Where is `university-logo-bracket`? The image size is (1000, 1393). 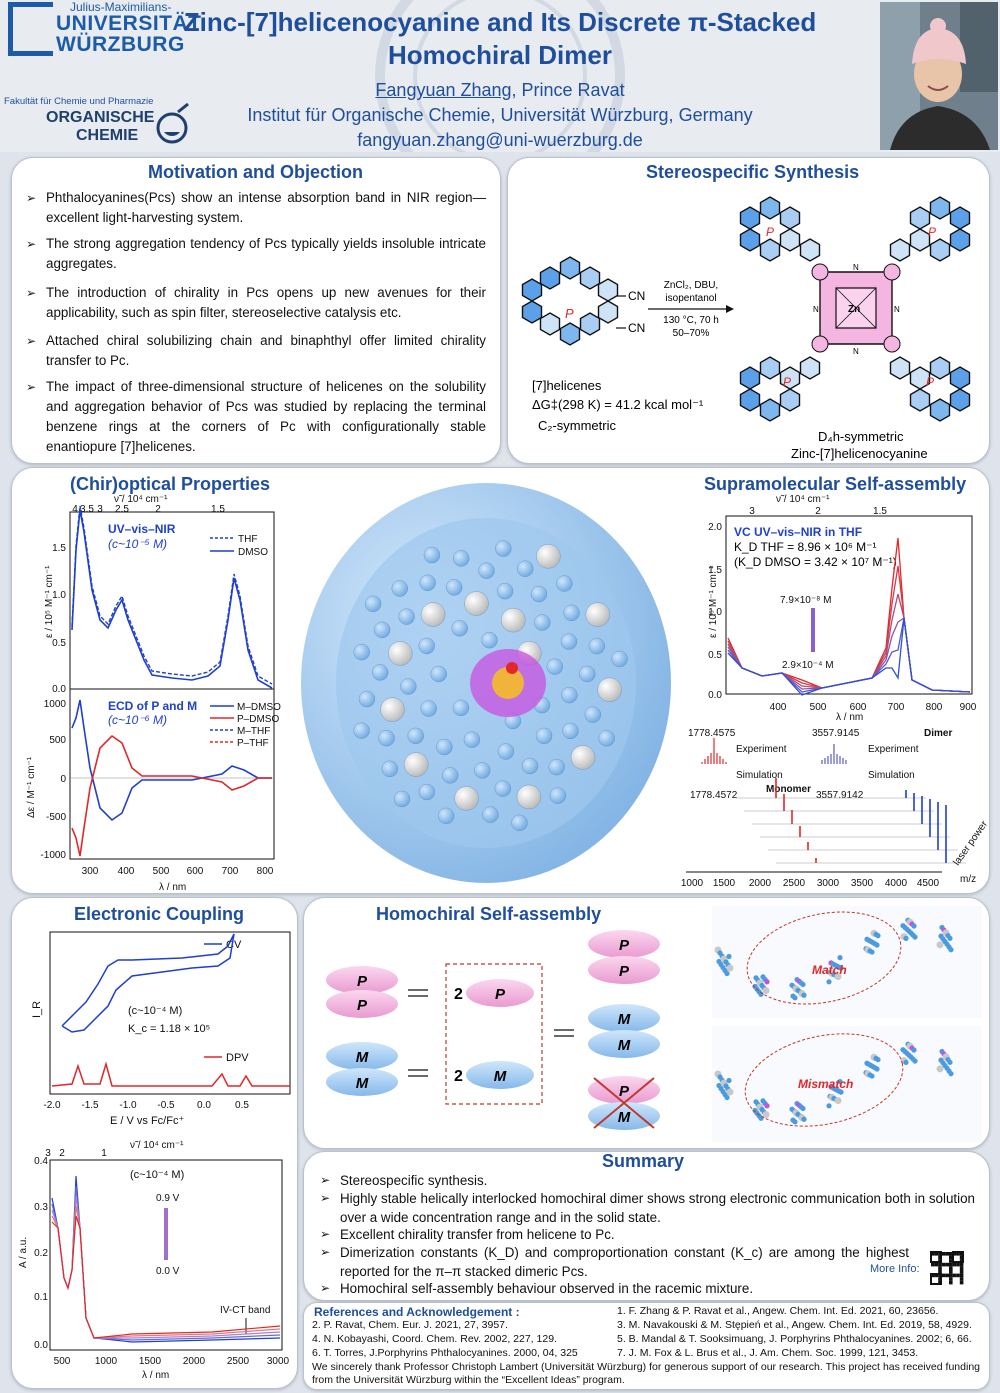
university-logo-bracket is located at coordinates (30, 29).